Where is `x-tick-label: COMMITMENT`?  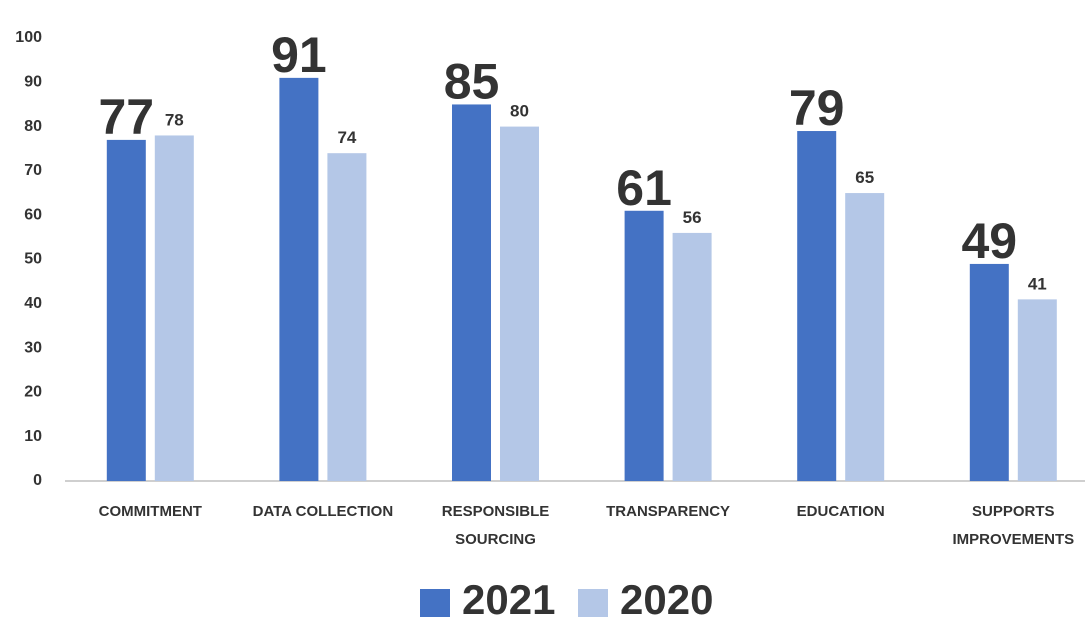
x-tick-label: COMMITMENT is located at coordinates (150, 511).